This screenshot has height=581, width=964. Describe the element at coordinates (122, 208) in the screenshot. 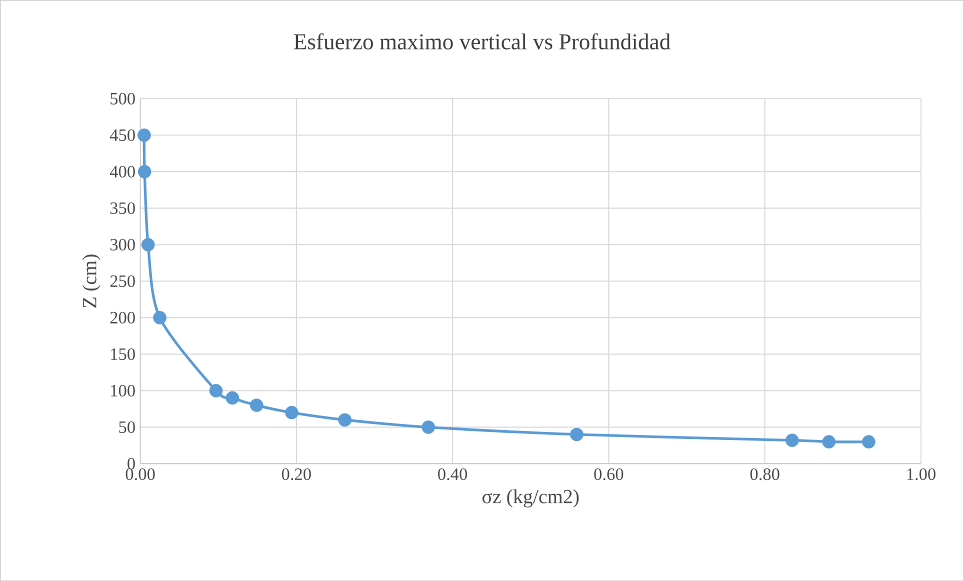

I see `y-tick-label: 350` at that location.